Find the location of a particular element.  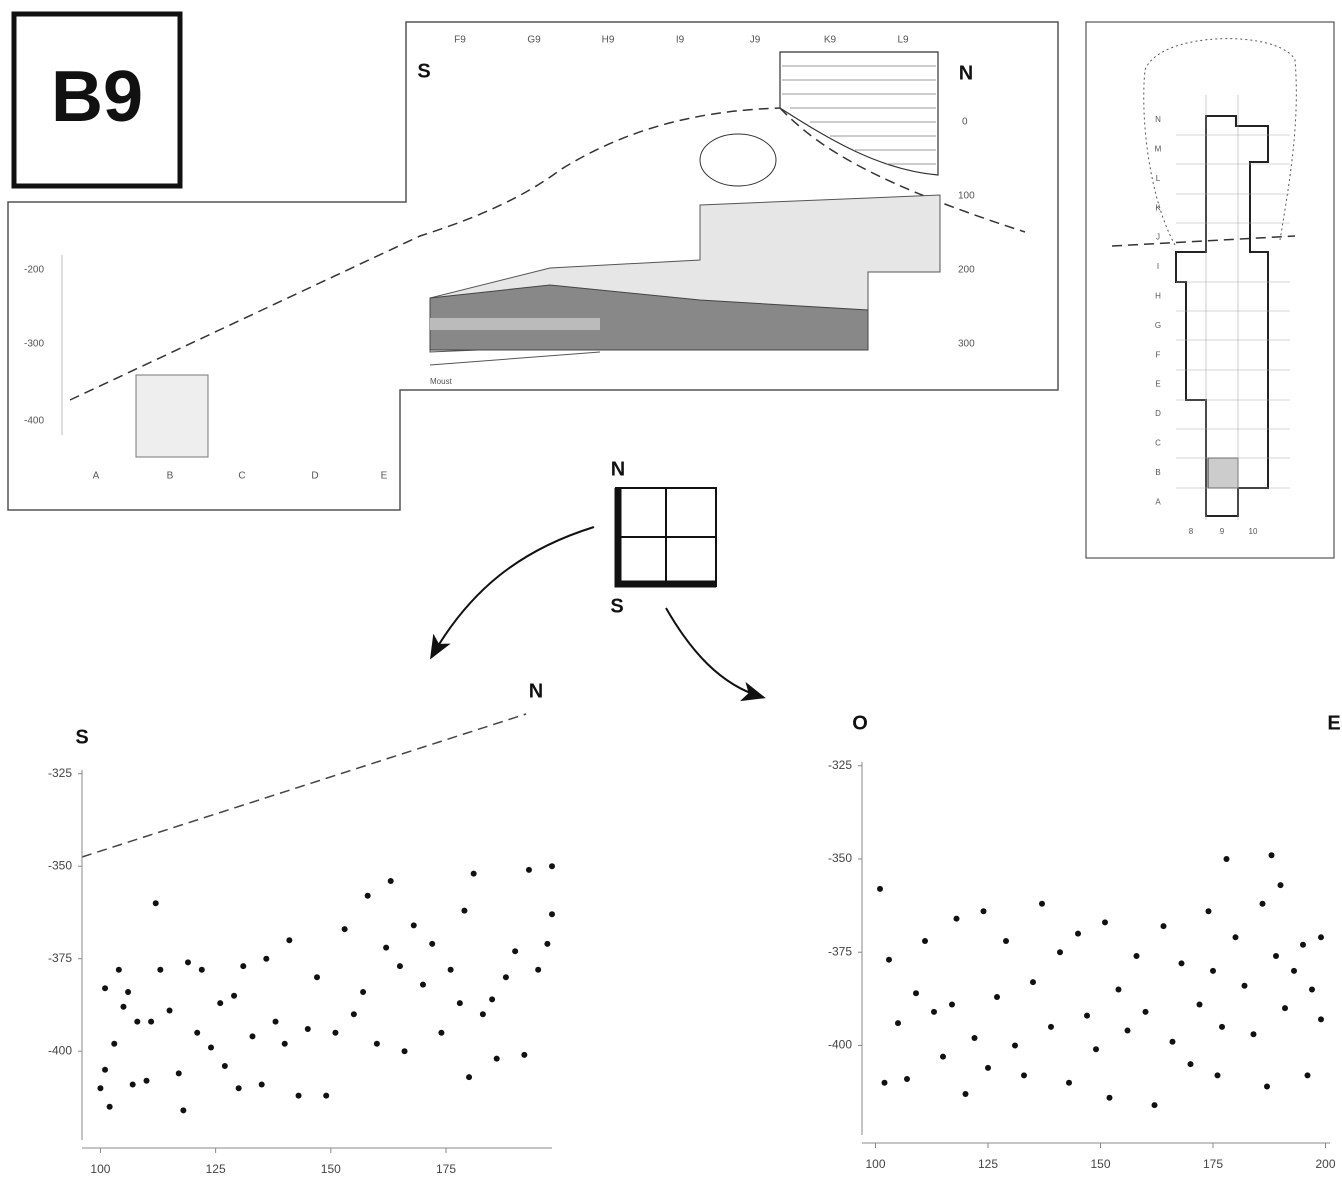

depth-label: 100 is located at coordinates (966, 196).